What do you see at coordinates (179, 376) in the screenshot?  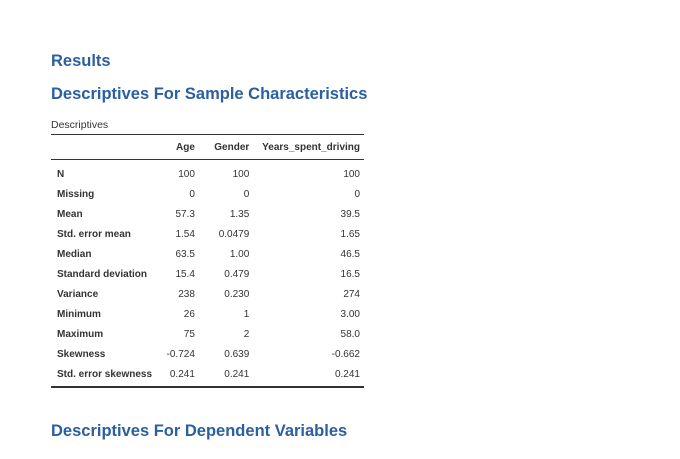 I see `cell-age: 0.241` at bounding box center [179, 376].